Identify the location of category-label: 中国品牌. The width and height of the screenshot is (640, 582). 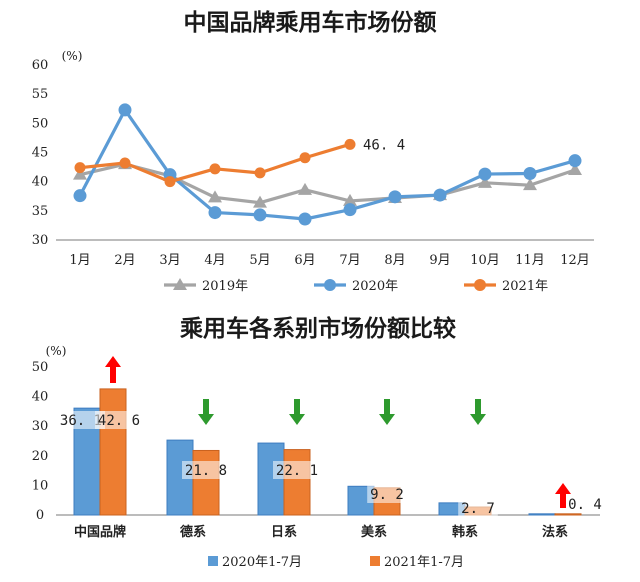
(100, 532).